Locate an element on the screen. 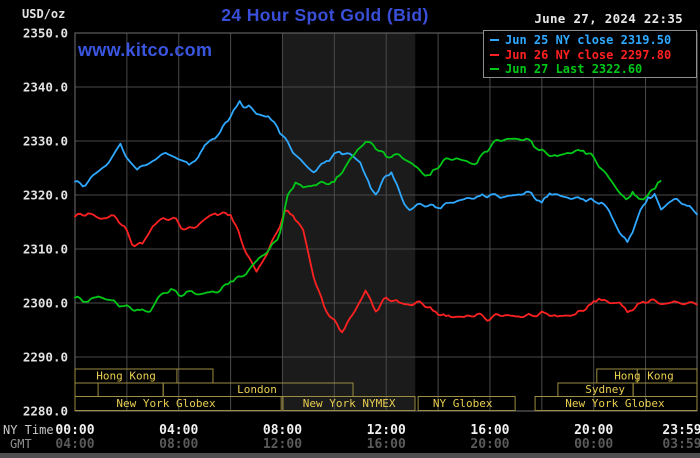 This screenshot has height=458, width=700. legend-label-jun26: Jun 26 NY close 2297.80 is located at coordinates (588, 54).